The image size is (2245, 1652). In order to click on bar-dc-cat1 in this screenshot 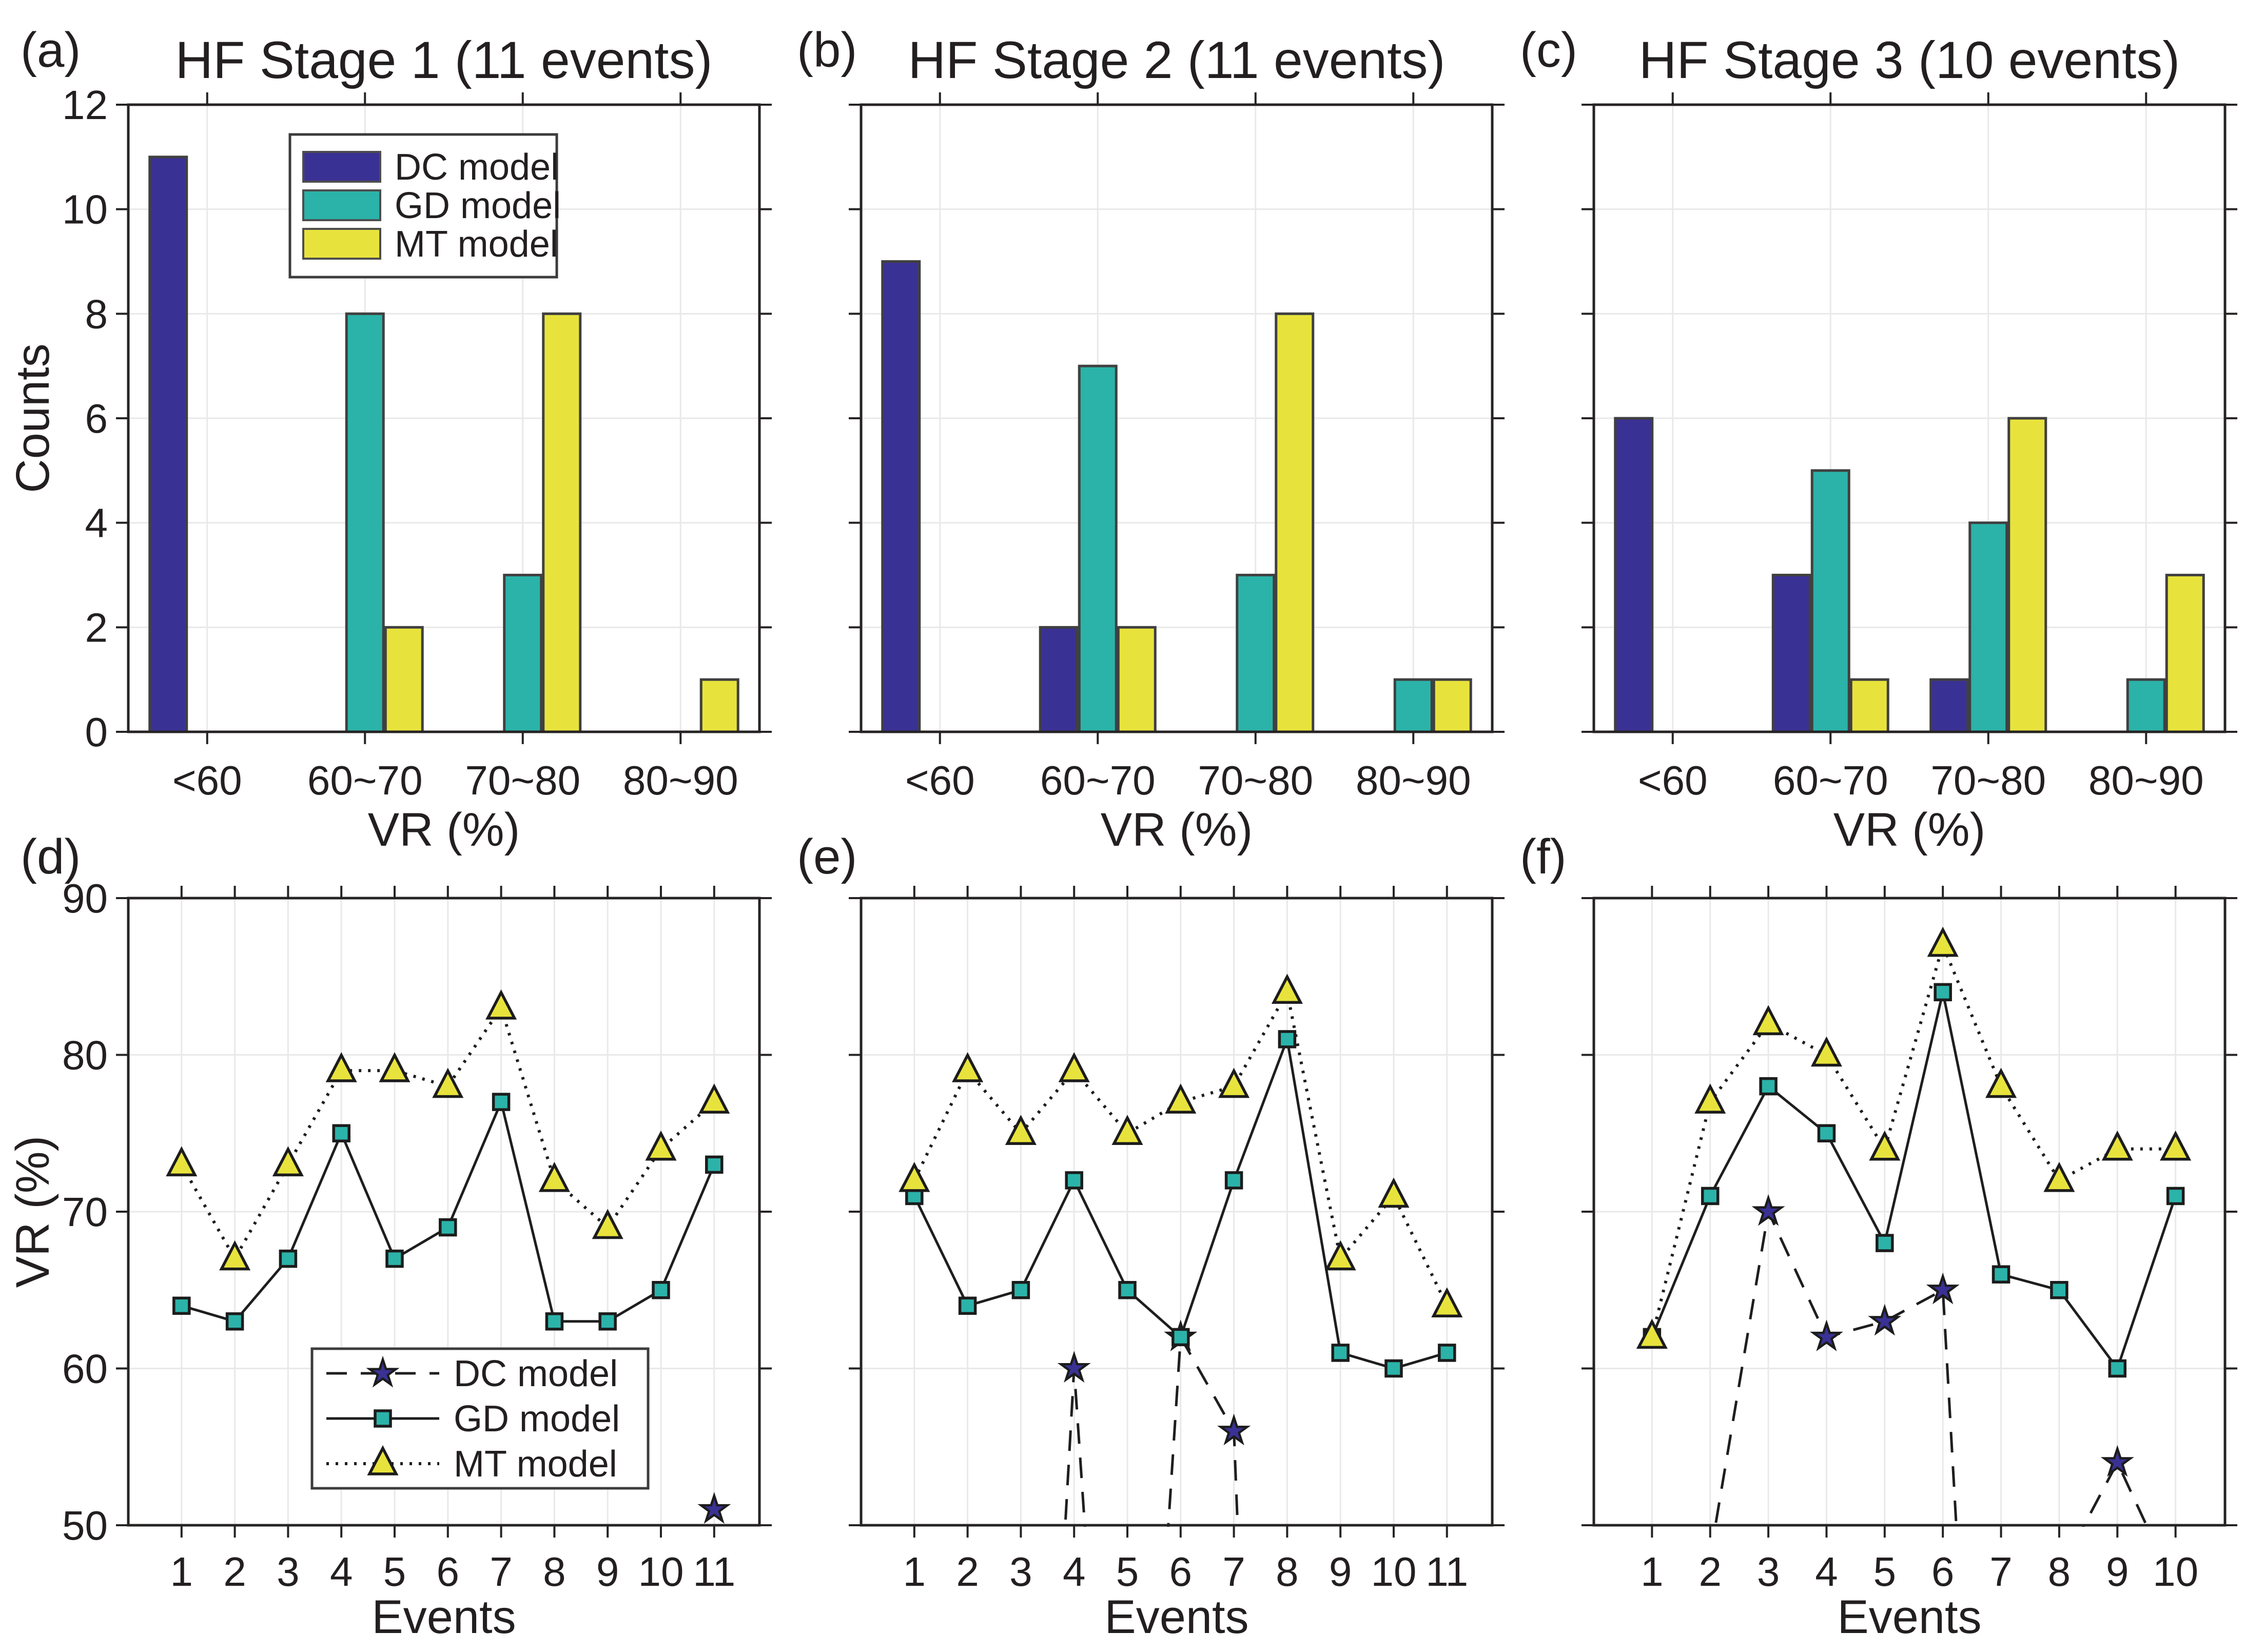, I will do `click(1059, 679)`.